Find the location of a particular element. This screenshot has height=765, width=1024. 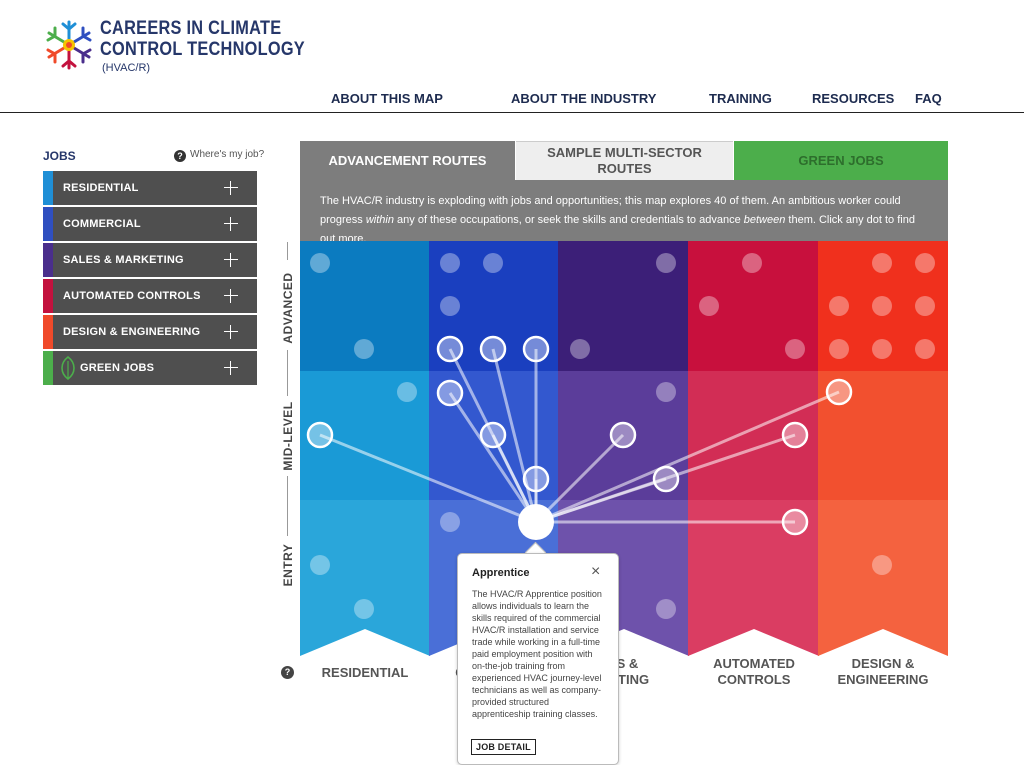

tab-label: SAMPLE MULTI-SECTOR ROUTES is located at coordinates (624, 160).